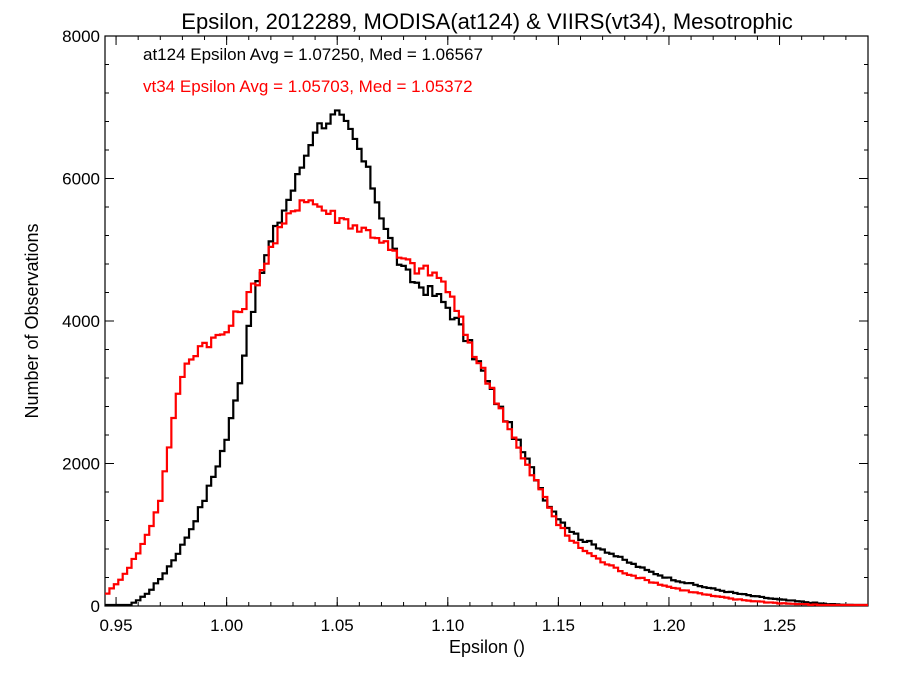 The image size is (900, 675). What do you see at coordinates (81, 36) in the screenshot?
I see `y-tick-label: 8000` at bounding box center [81, 36].